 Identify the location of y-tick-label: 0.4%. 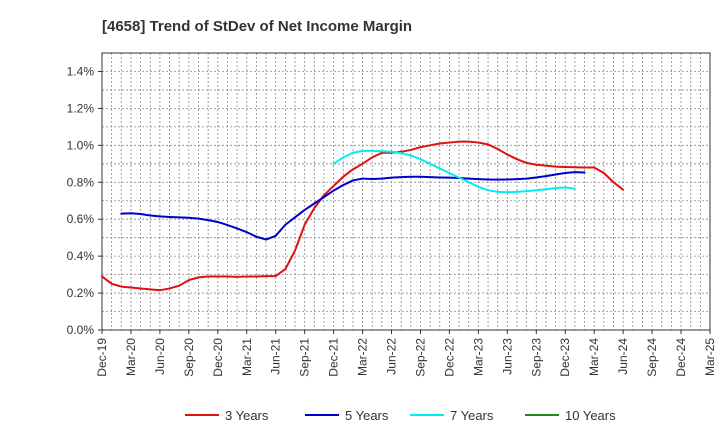
(81, 256).